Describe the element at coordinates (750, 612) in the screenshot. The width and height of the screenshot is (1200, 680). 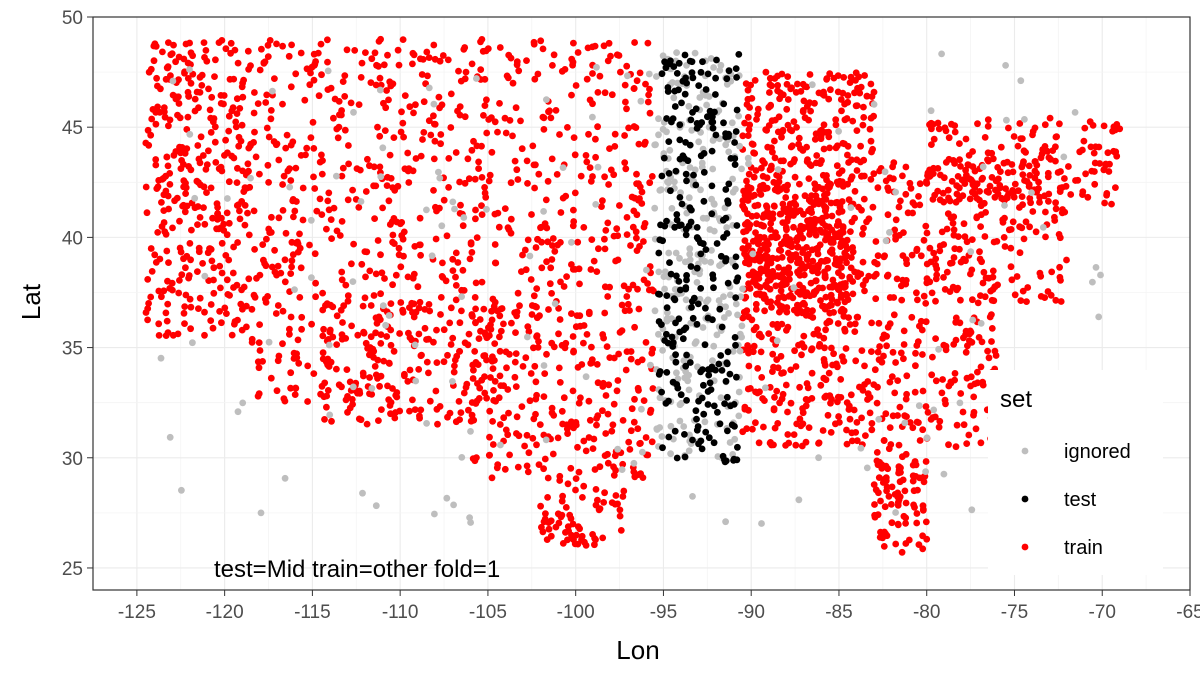
I see `x-tick-label: -90` at that location.